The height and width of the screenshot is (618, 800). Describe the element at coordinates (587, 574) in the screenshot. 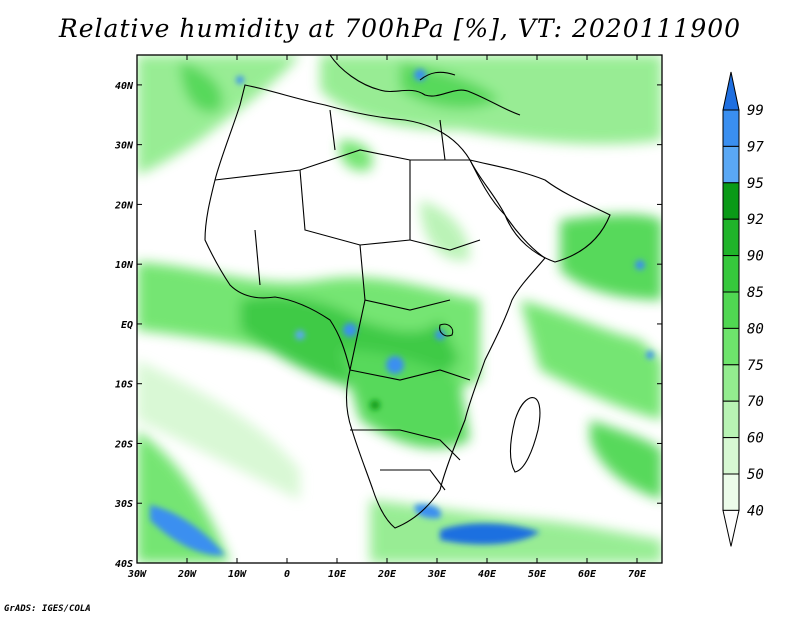

I see `lon-tick-label: 60E` at that location.